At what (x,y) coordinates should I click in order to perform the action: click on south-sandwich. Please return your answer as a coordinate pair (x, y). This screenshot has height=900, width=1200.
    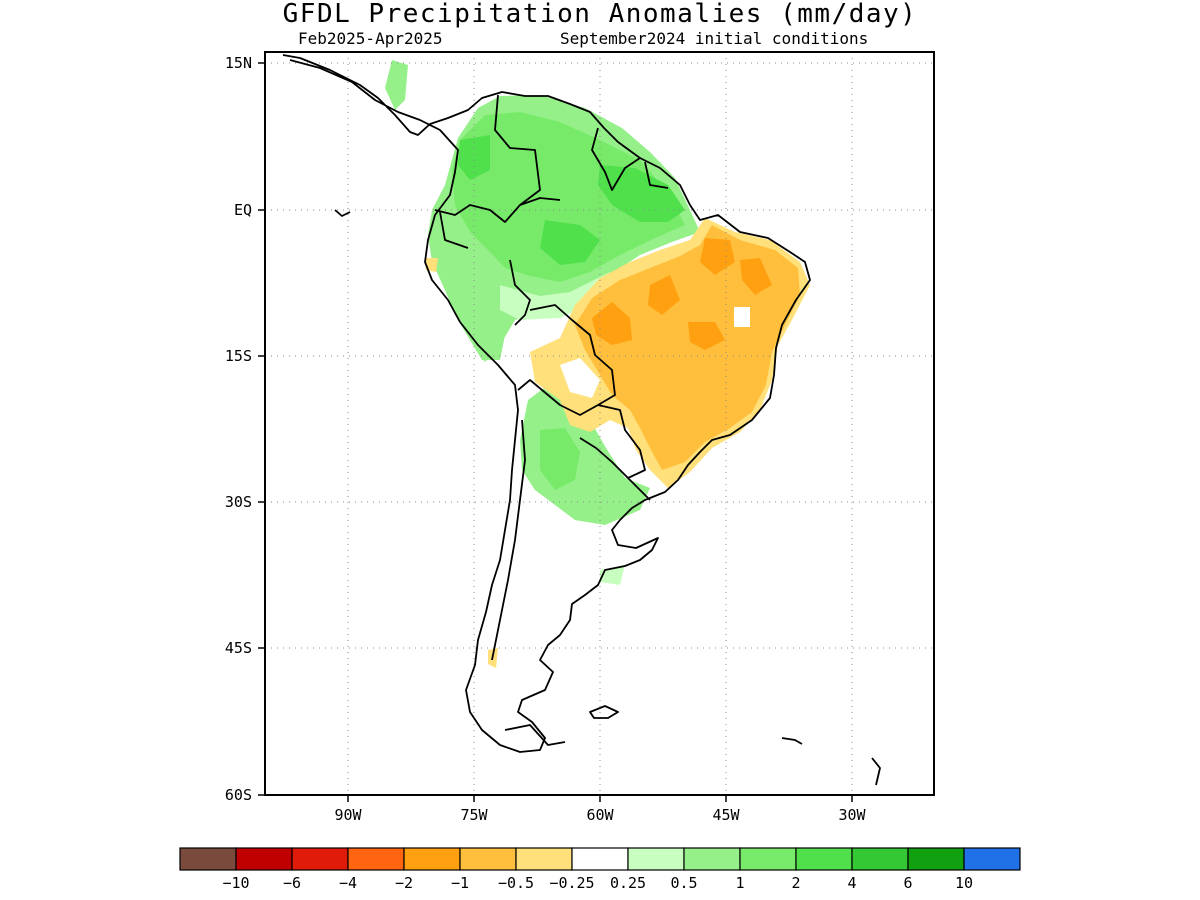
    Looking at the image, I should click on (876, 771).